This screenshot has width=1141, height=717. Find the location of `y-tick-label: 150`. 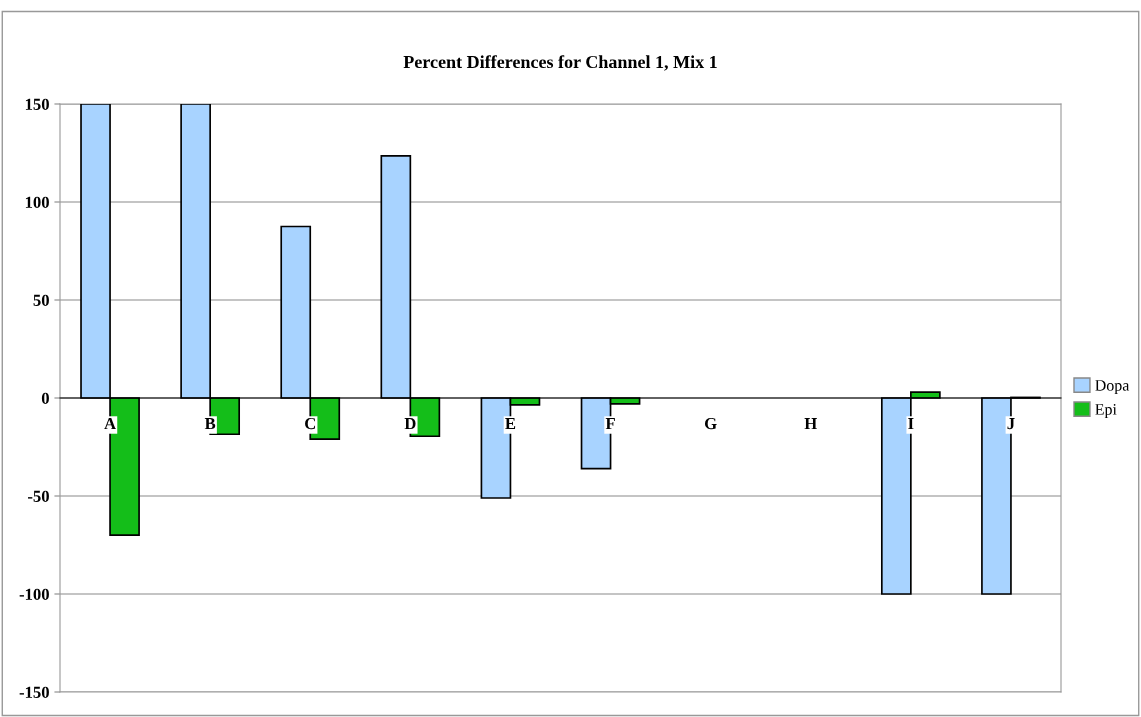

y-tick-label: 150 is located at coordinates (37, 104).